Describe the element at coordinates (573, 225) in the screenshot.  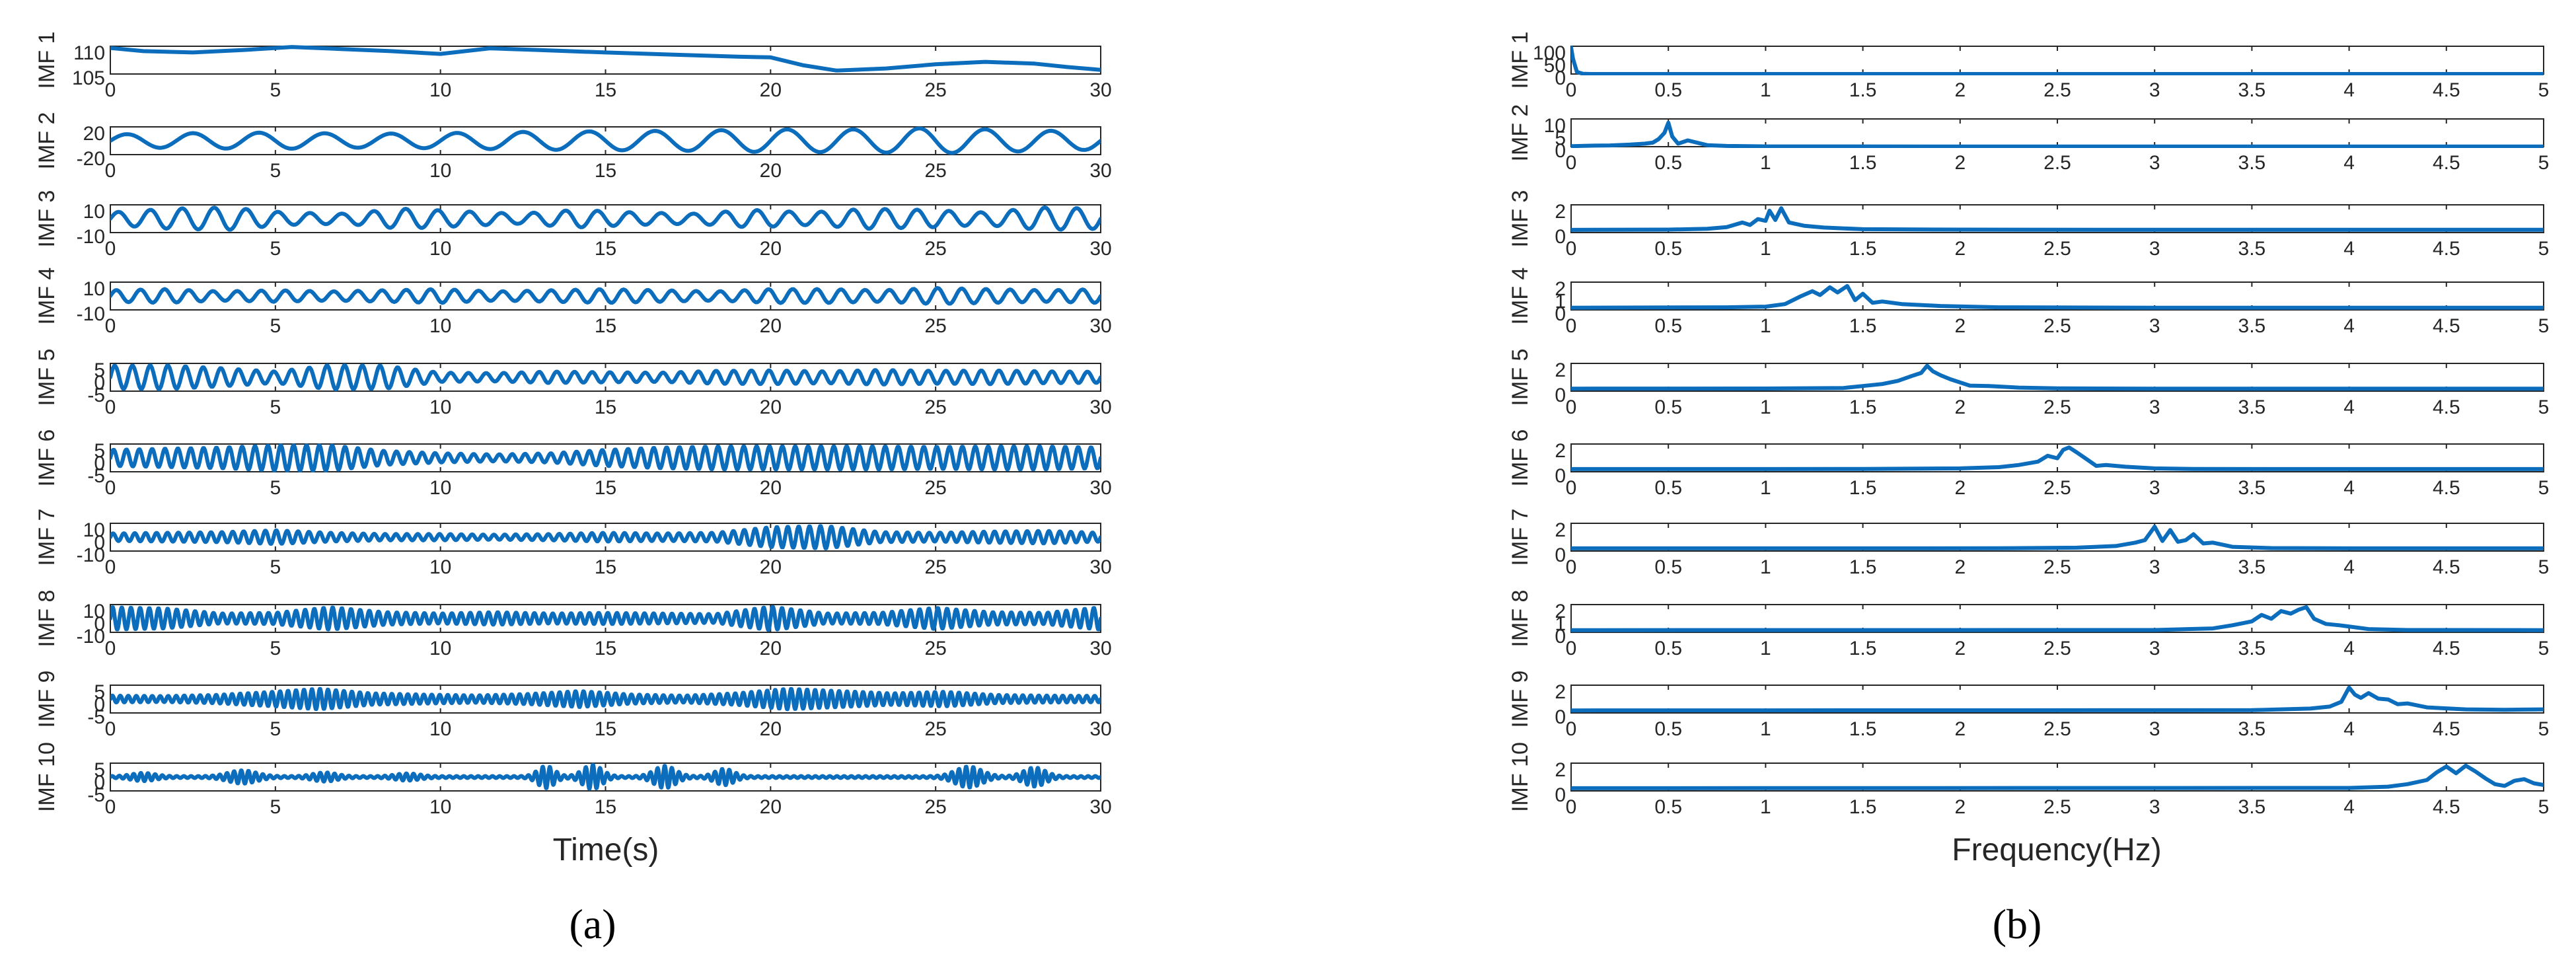
I see `subplot-a-imf-3: 0 5 10 15 20 25 30 10 -10 IMF 3` at that location.